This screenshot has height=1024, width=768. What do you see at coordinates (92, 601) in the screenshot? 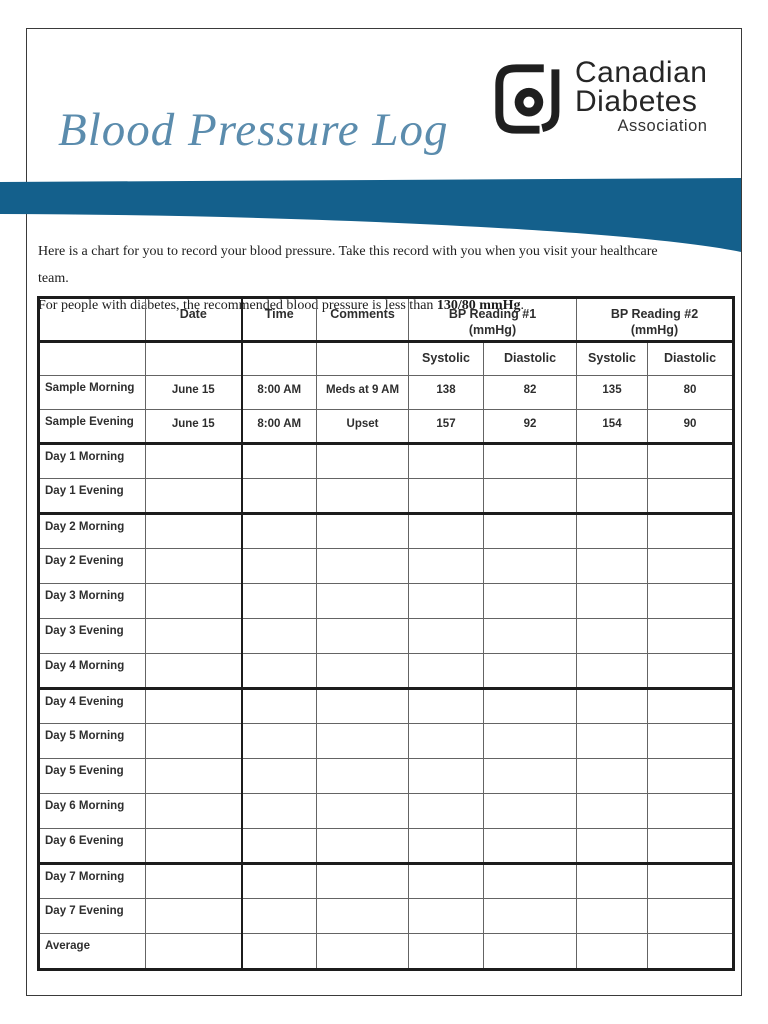
I see `row-label: Day 3 Morning` at bounding box center [92, 601].